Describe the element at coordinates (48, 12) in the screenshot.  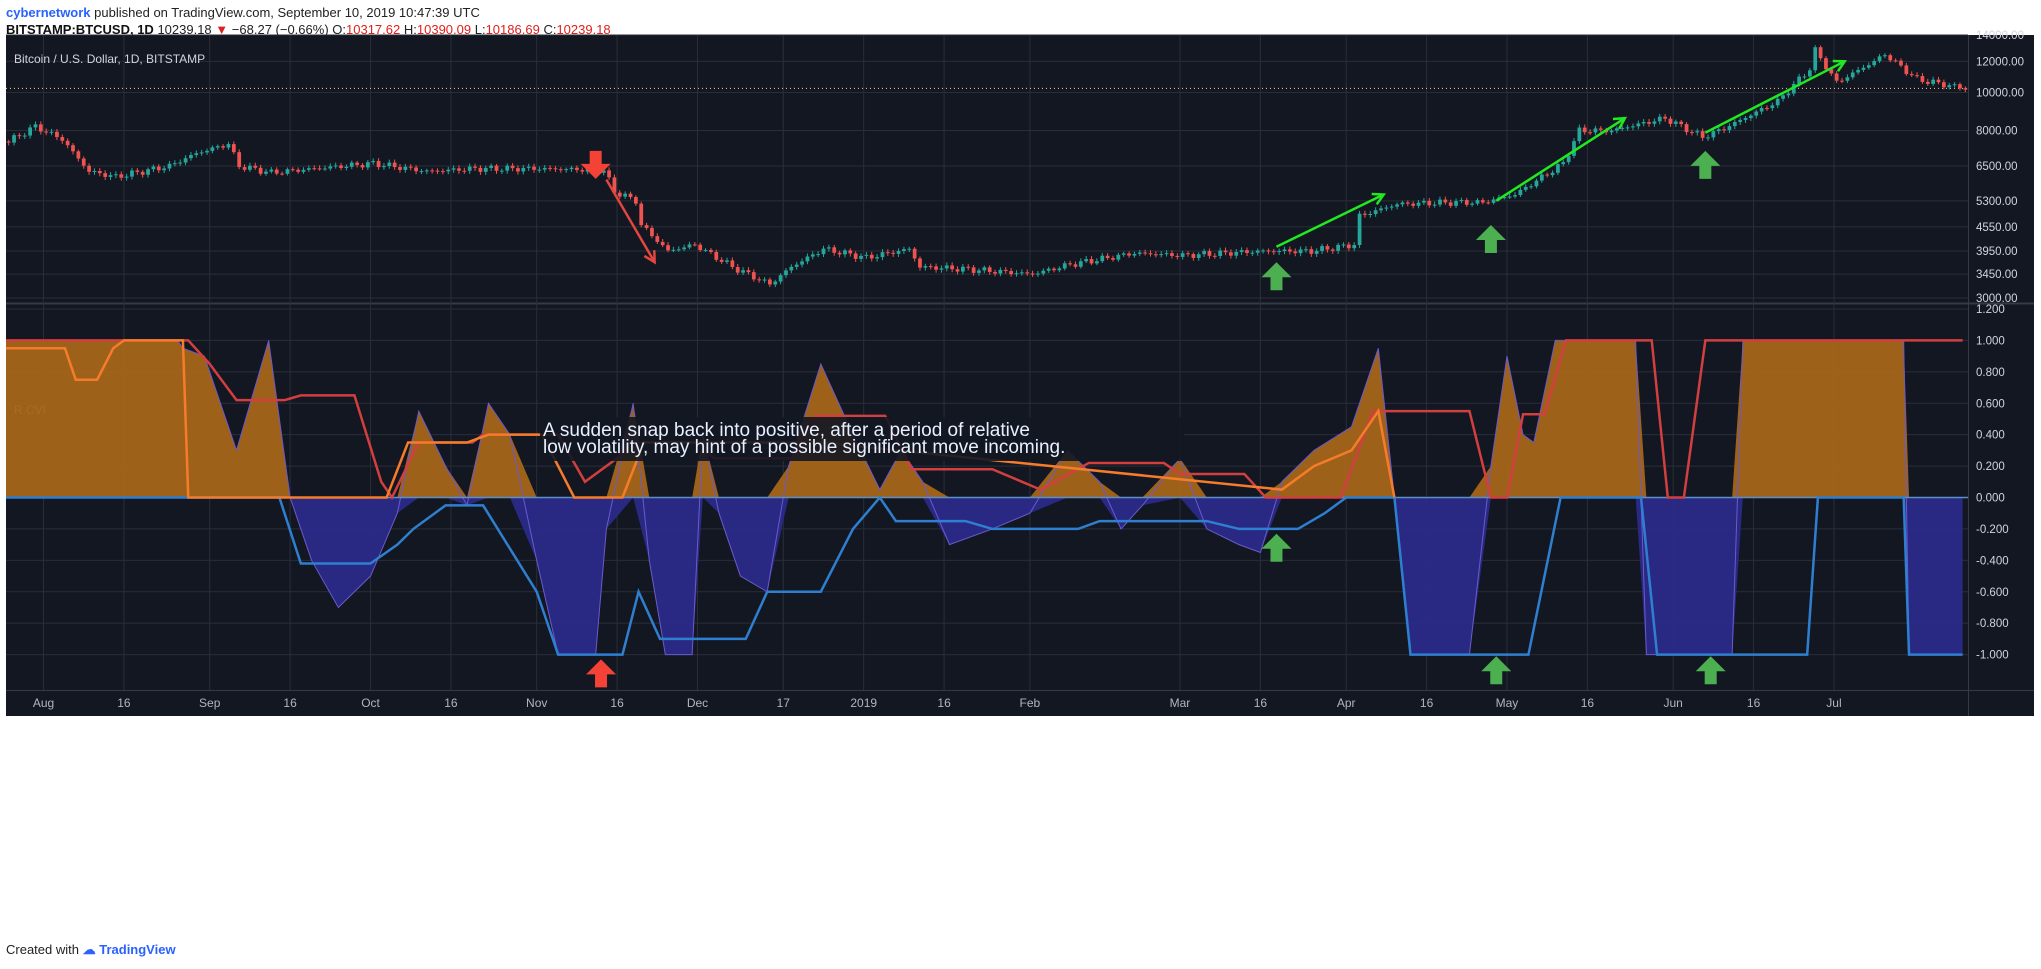
I see `author-link: cybernetwork` at that location.